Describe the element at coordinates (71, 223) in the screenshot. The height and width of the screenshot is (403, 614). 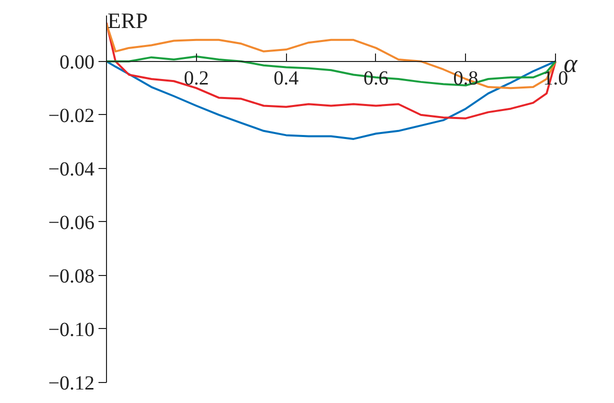
I see `y-tick-label: −0.06` at that location.